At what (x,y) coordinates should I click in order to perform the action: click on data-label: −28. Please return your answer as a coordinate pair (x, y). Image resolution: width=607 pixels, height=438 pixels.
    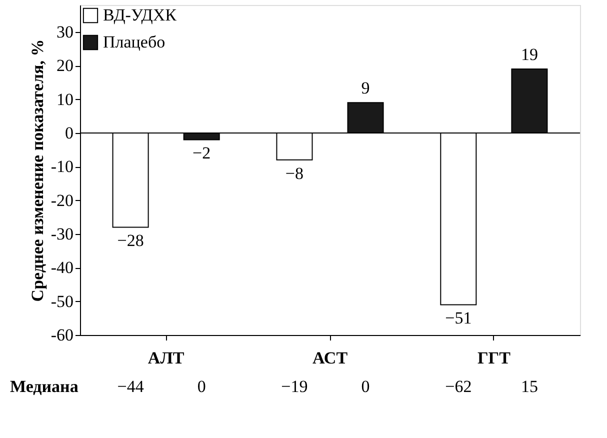
    Looking at the image, I should click on (130, 240).